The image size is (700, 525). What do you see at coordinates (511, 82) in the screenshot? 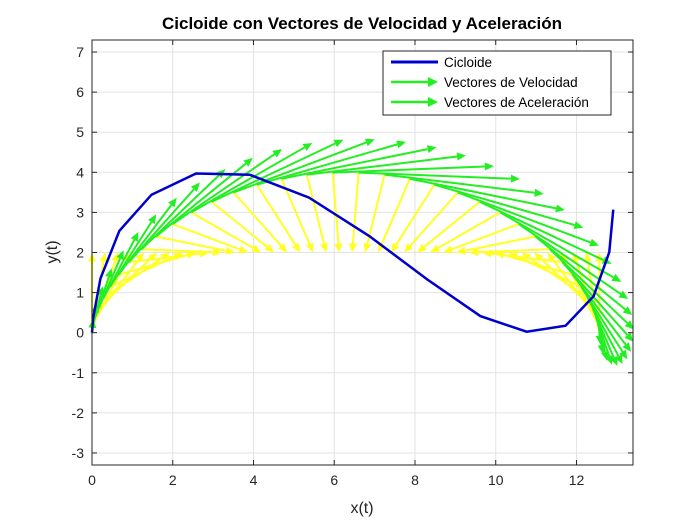
I see `legend-entry-velocidad: Vectores de Velocidad` at bounding box center [511, 82].